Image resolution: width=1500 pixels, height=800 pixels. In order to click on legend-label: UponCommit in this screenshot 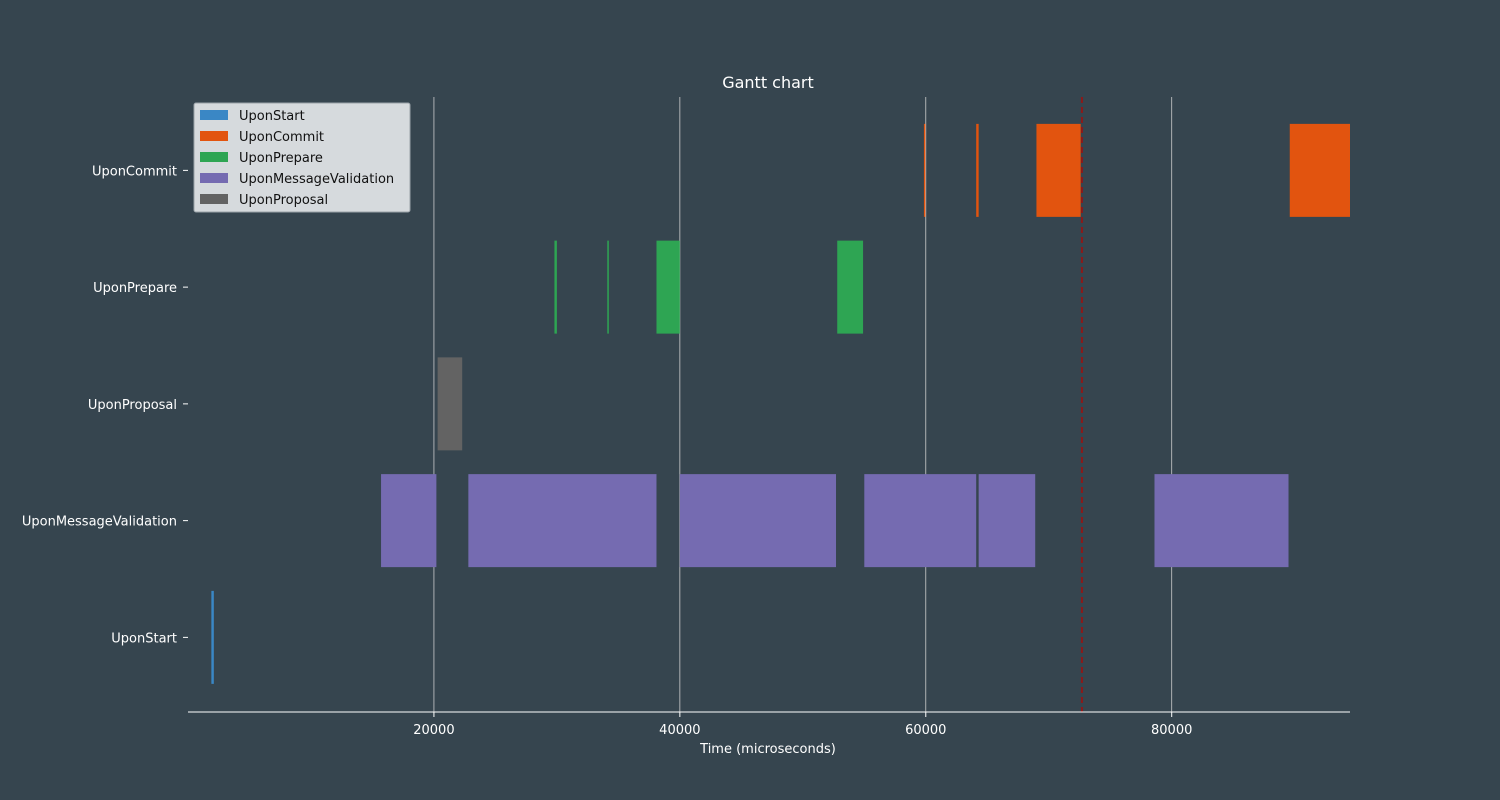, I will do `click(281, 137)`.